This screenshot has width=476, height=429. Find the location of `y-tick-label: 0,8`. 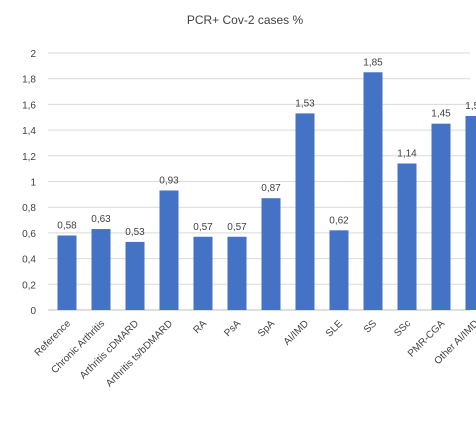

y-tick-label: 0,8 is located at coordinates (29, 208).